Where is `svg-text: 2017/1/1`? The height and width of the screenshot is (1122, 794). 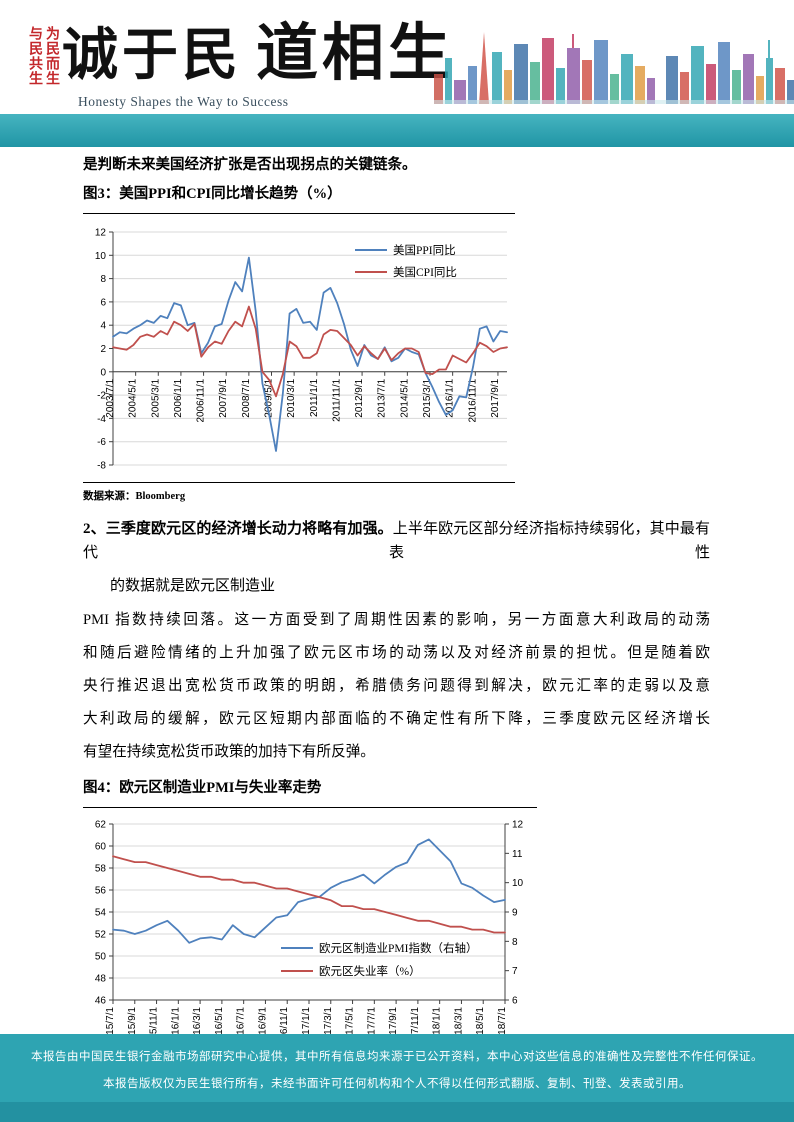 svg-text: 2017/1/1 is located at coordinates (306, 1026).